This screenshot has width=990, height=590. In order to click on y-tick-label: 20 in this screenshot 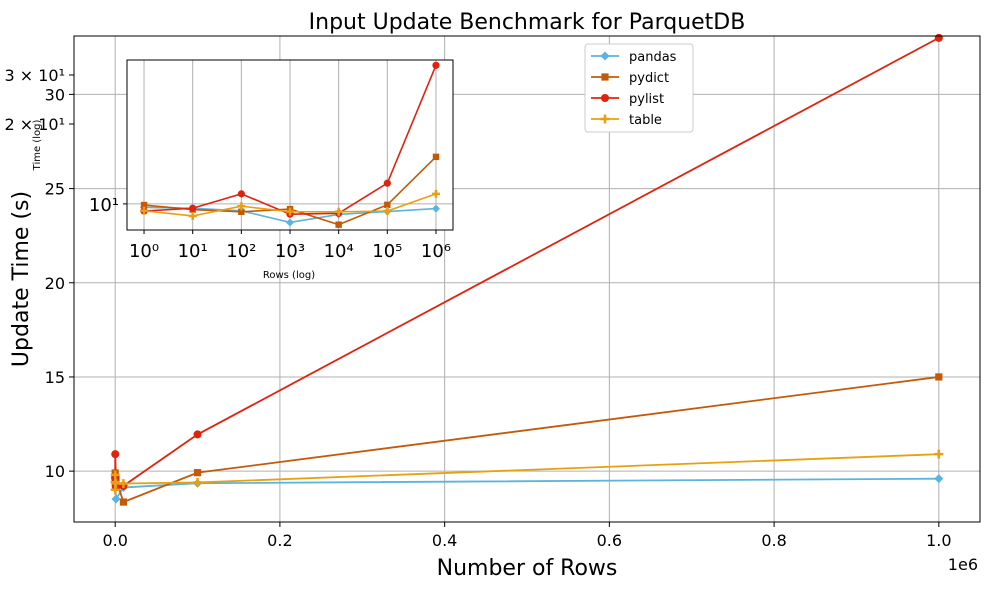, I will do `click(55, 283)`.